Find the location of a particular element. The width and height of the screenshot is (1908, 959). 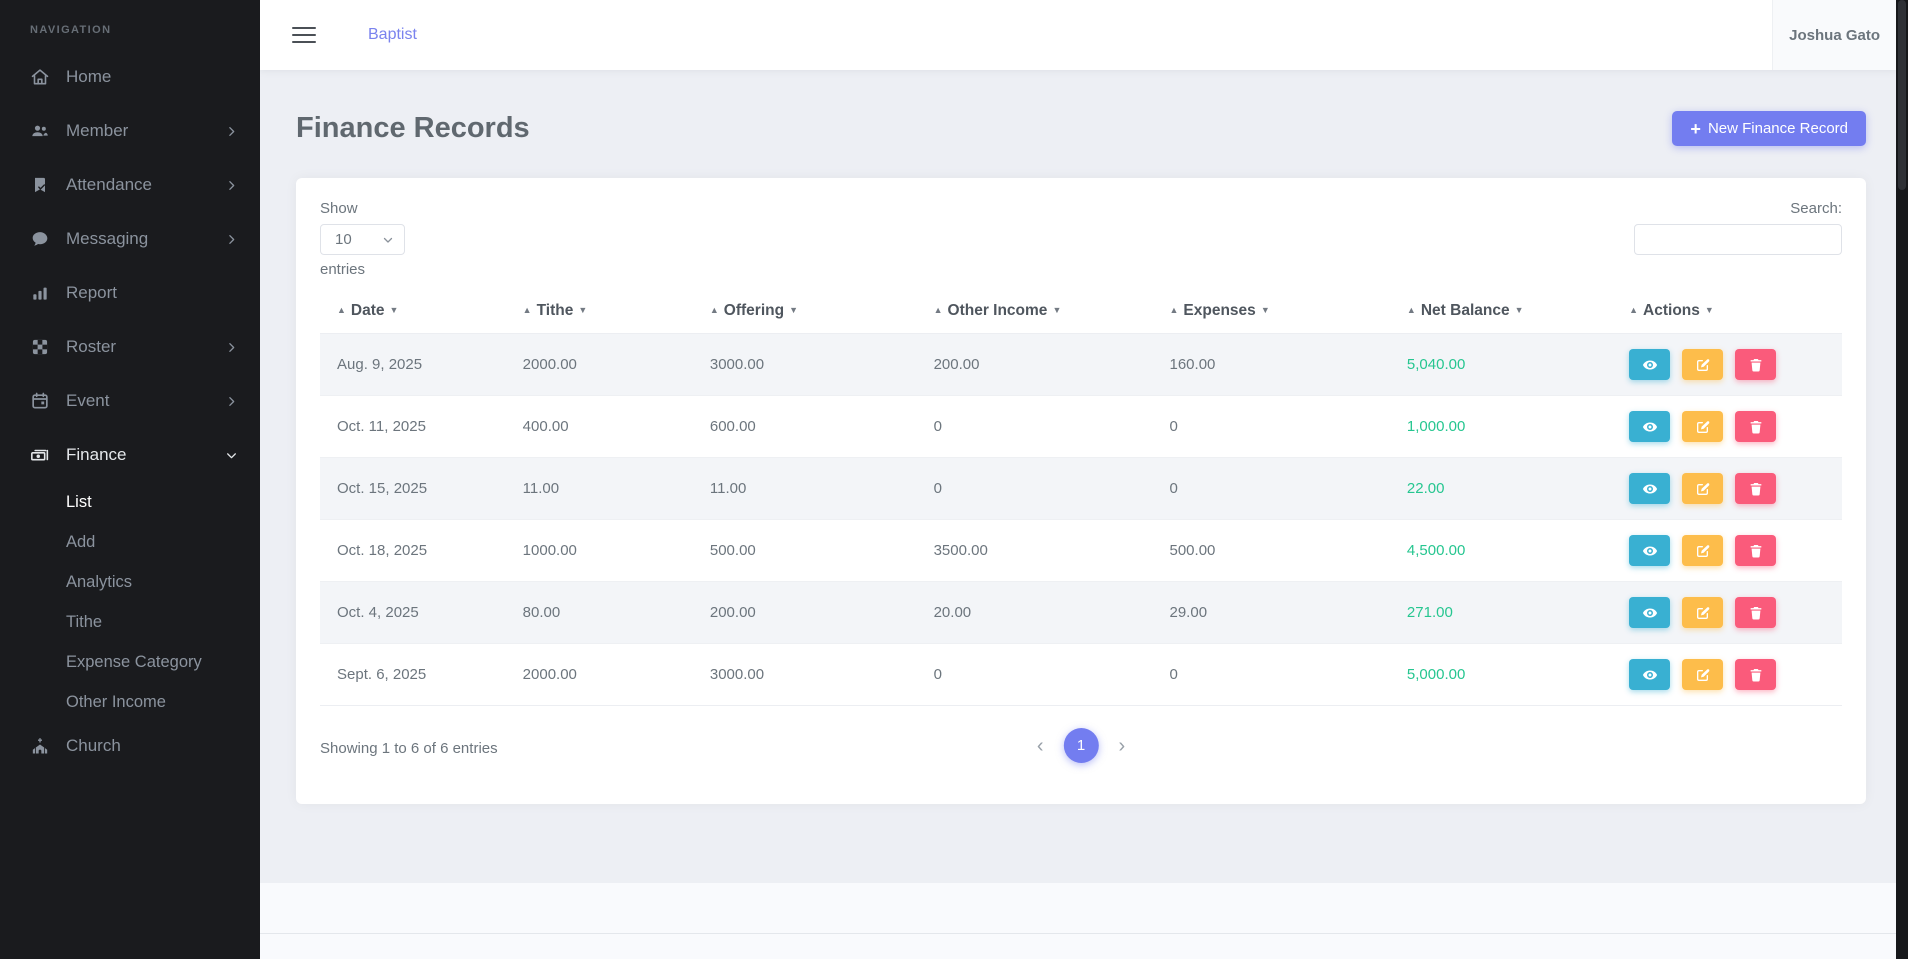

column-header-offering: ▲ Offering ▼ is located at coordinates (804, 312).